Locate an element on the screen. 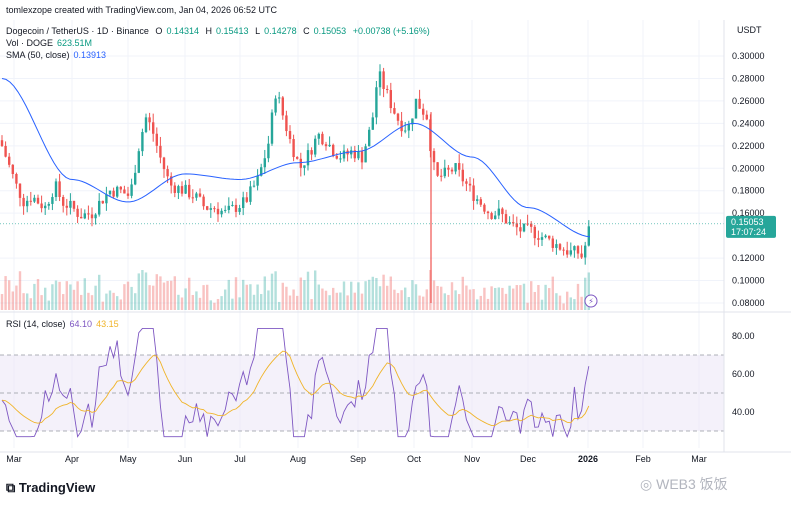 This screenshot has width=791, height=508. rsi-legend-row: RSI (14, close) 64.10 43.15 is located at coordinates (64, 324).